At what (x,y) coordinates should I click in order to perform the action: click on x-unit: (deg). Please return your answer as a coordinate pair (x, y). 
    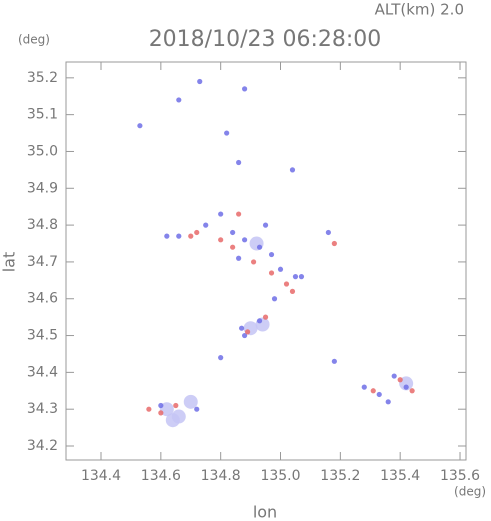
    Looking at the image, I should click on (470, 492).